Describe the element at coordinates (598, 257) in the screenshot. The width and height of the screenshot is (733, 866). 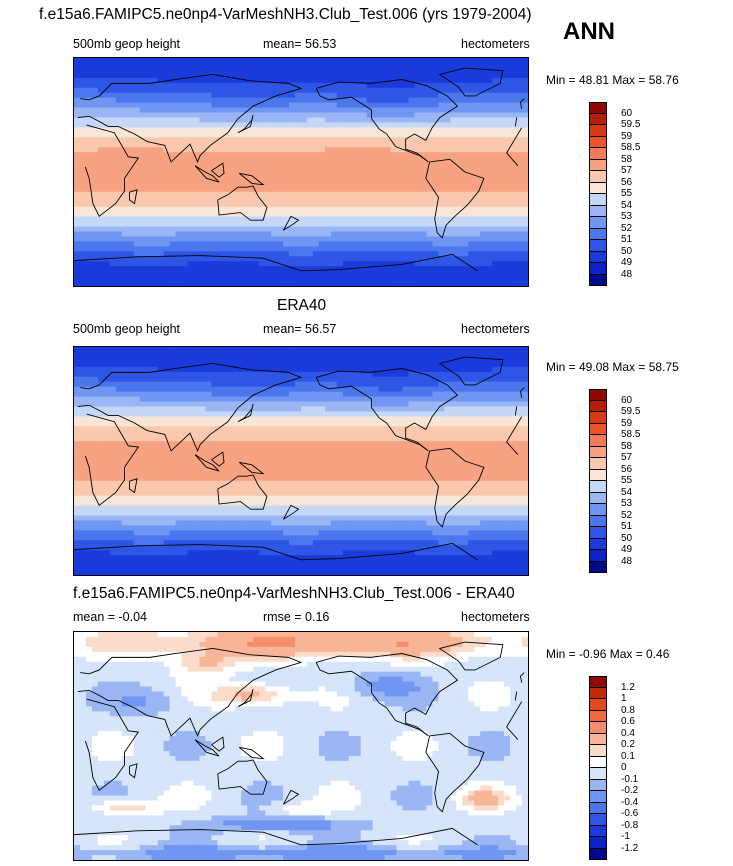
I see `colorbar-segment` at that location.